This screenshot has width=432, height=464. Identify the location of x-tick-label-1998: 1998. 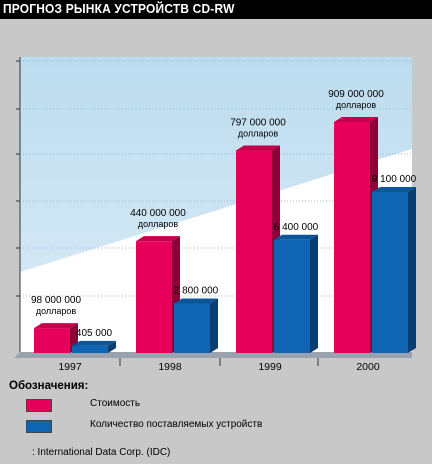
(170, 367).